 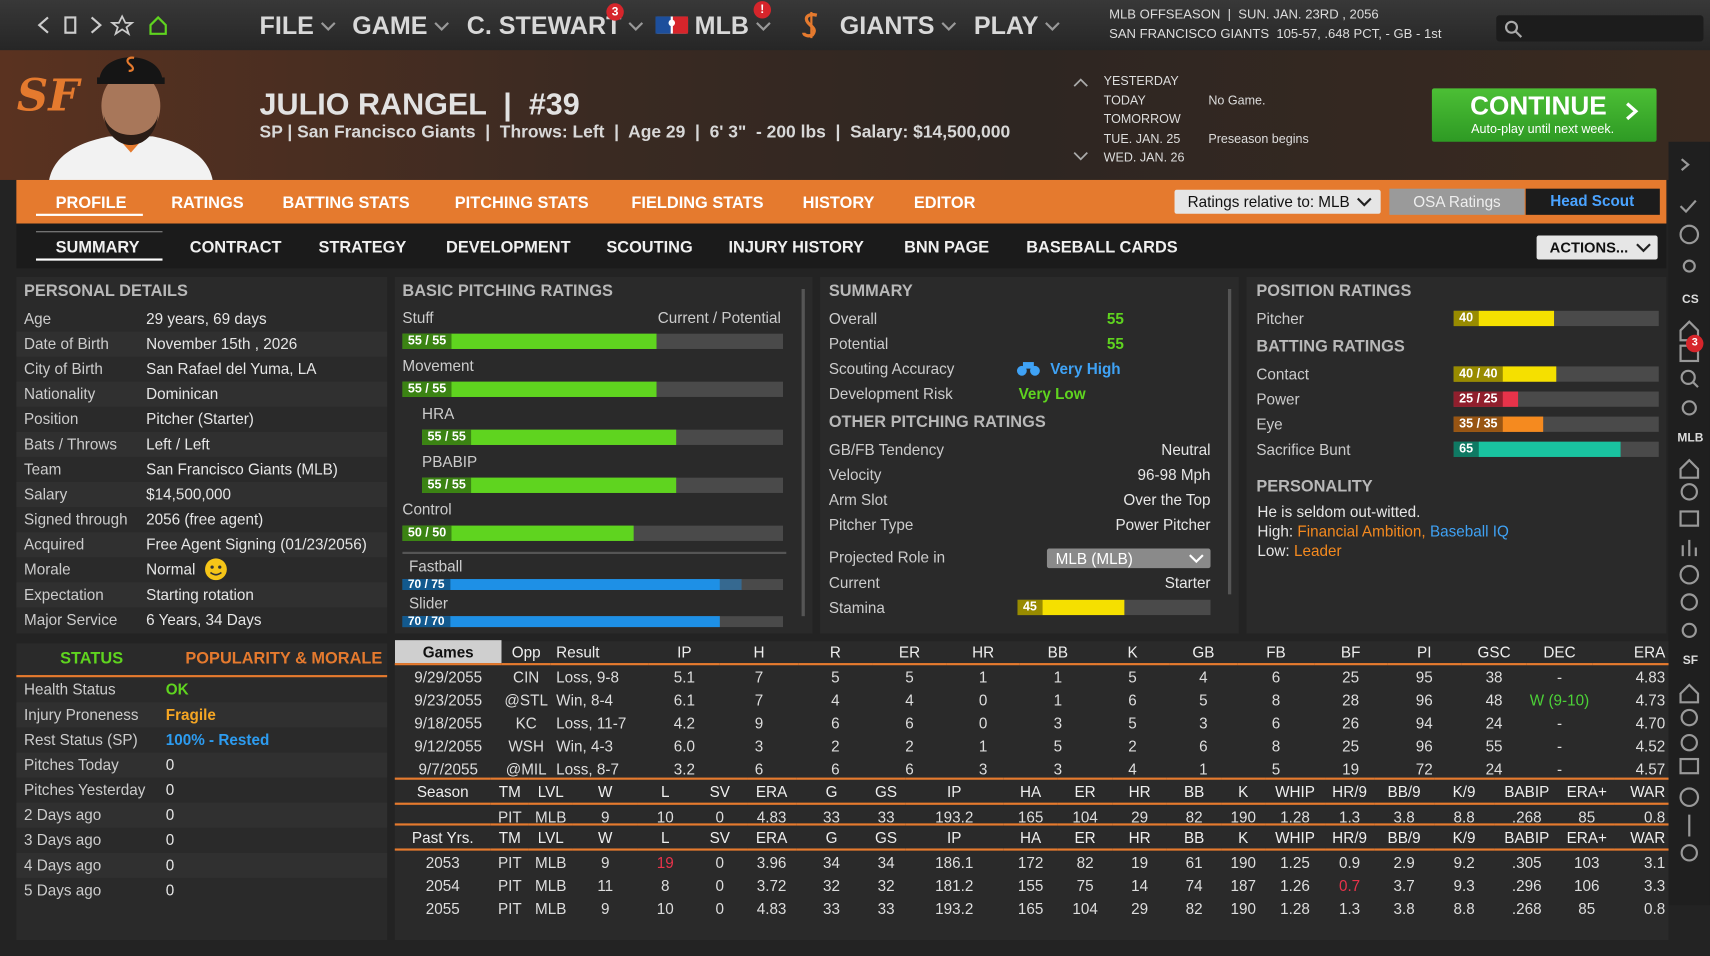 I want to click on sidebar-label: MLB, so click(x=1690, y=438).